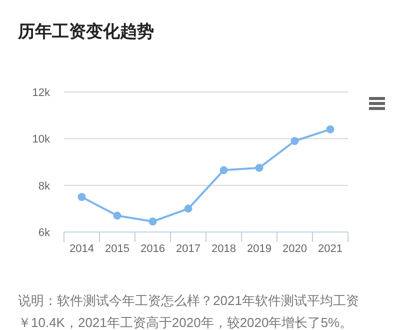  What do you see at coordinates (330, 249) in the screenshot?
I see `x-tick-label: 2021` at bounding box center [330, 249].